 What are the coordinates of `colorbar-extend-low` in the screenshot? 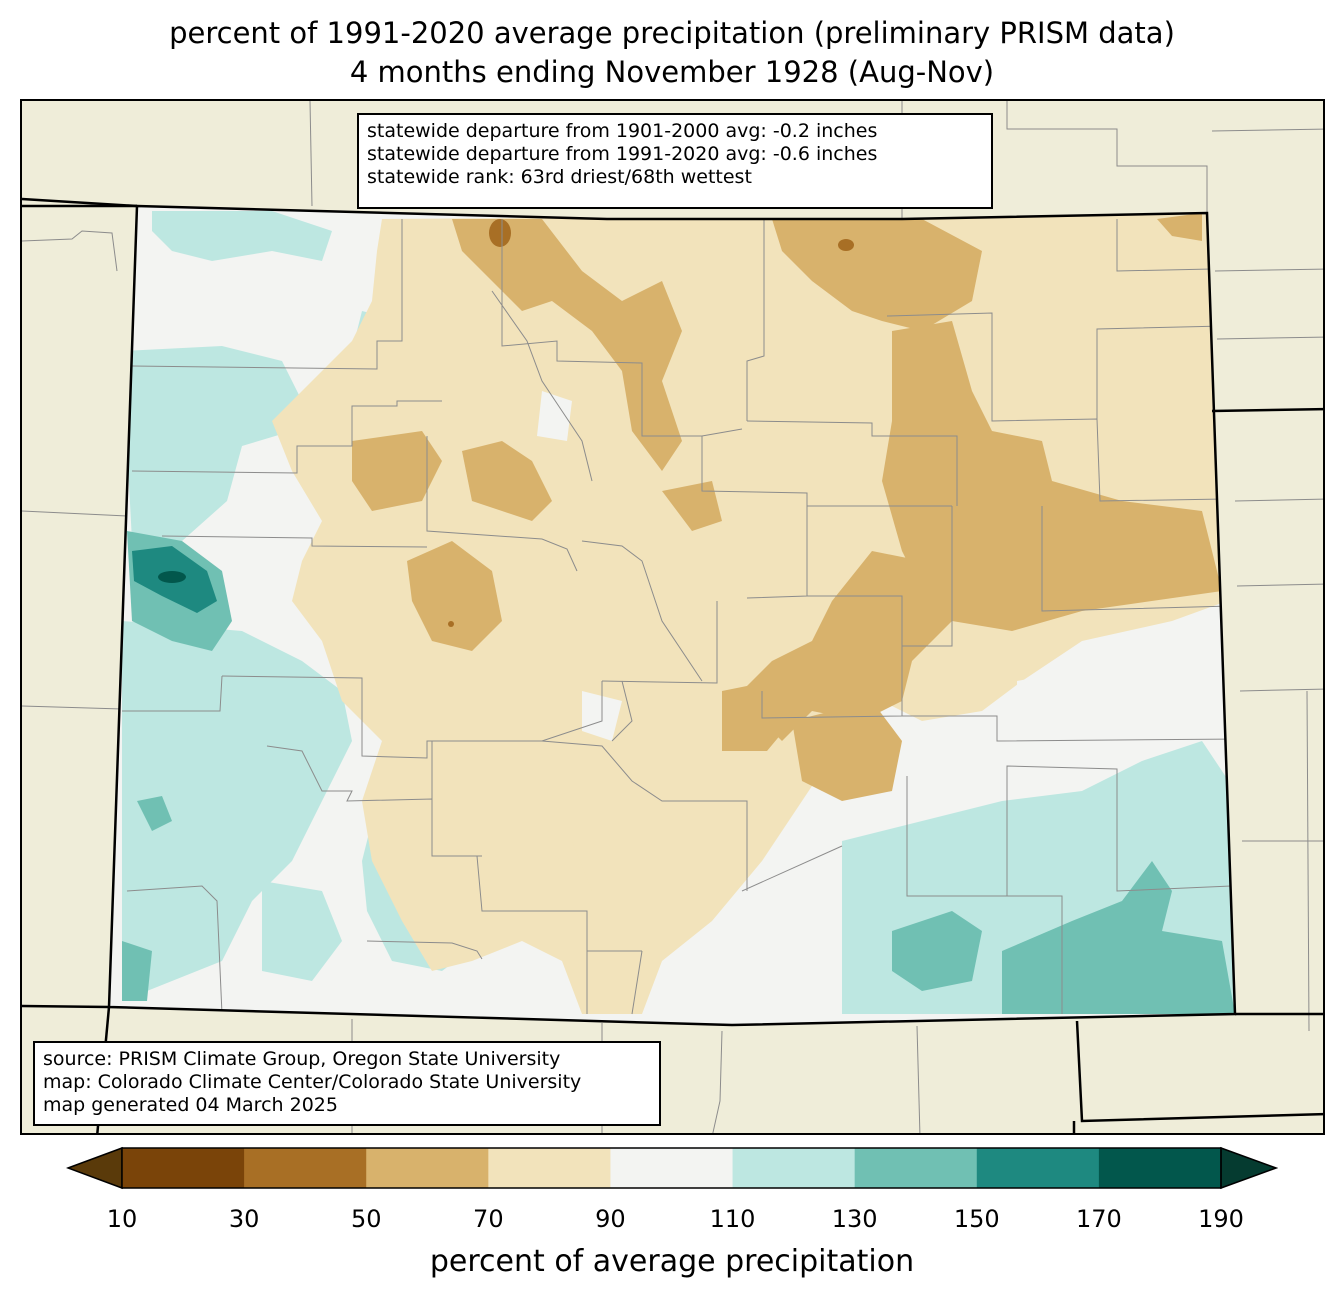 It's located at (94, 1168).